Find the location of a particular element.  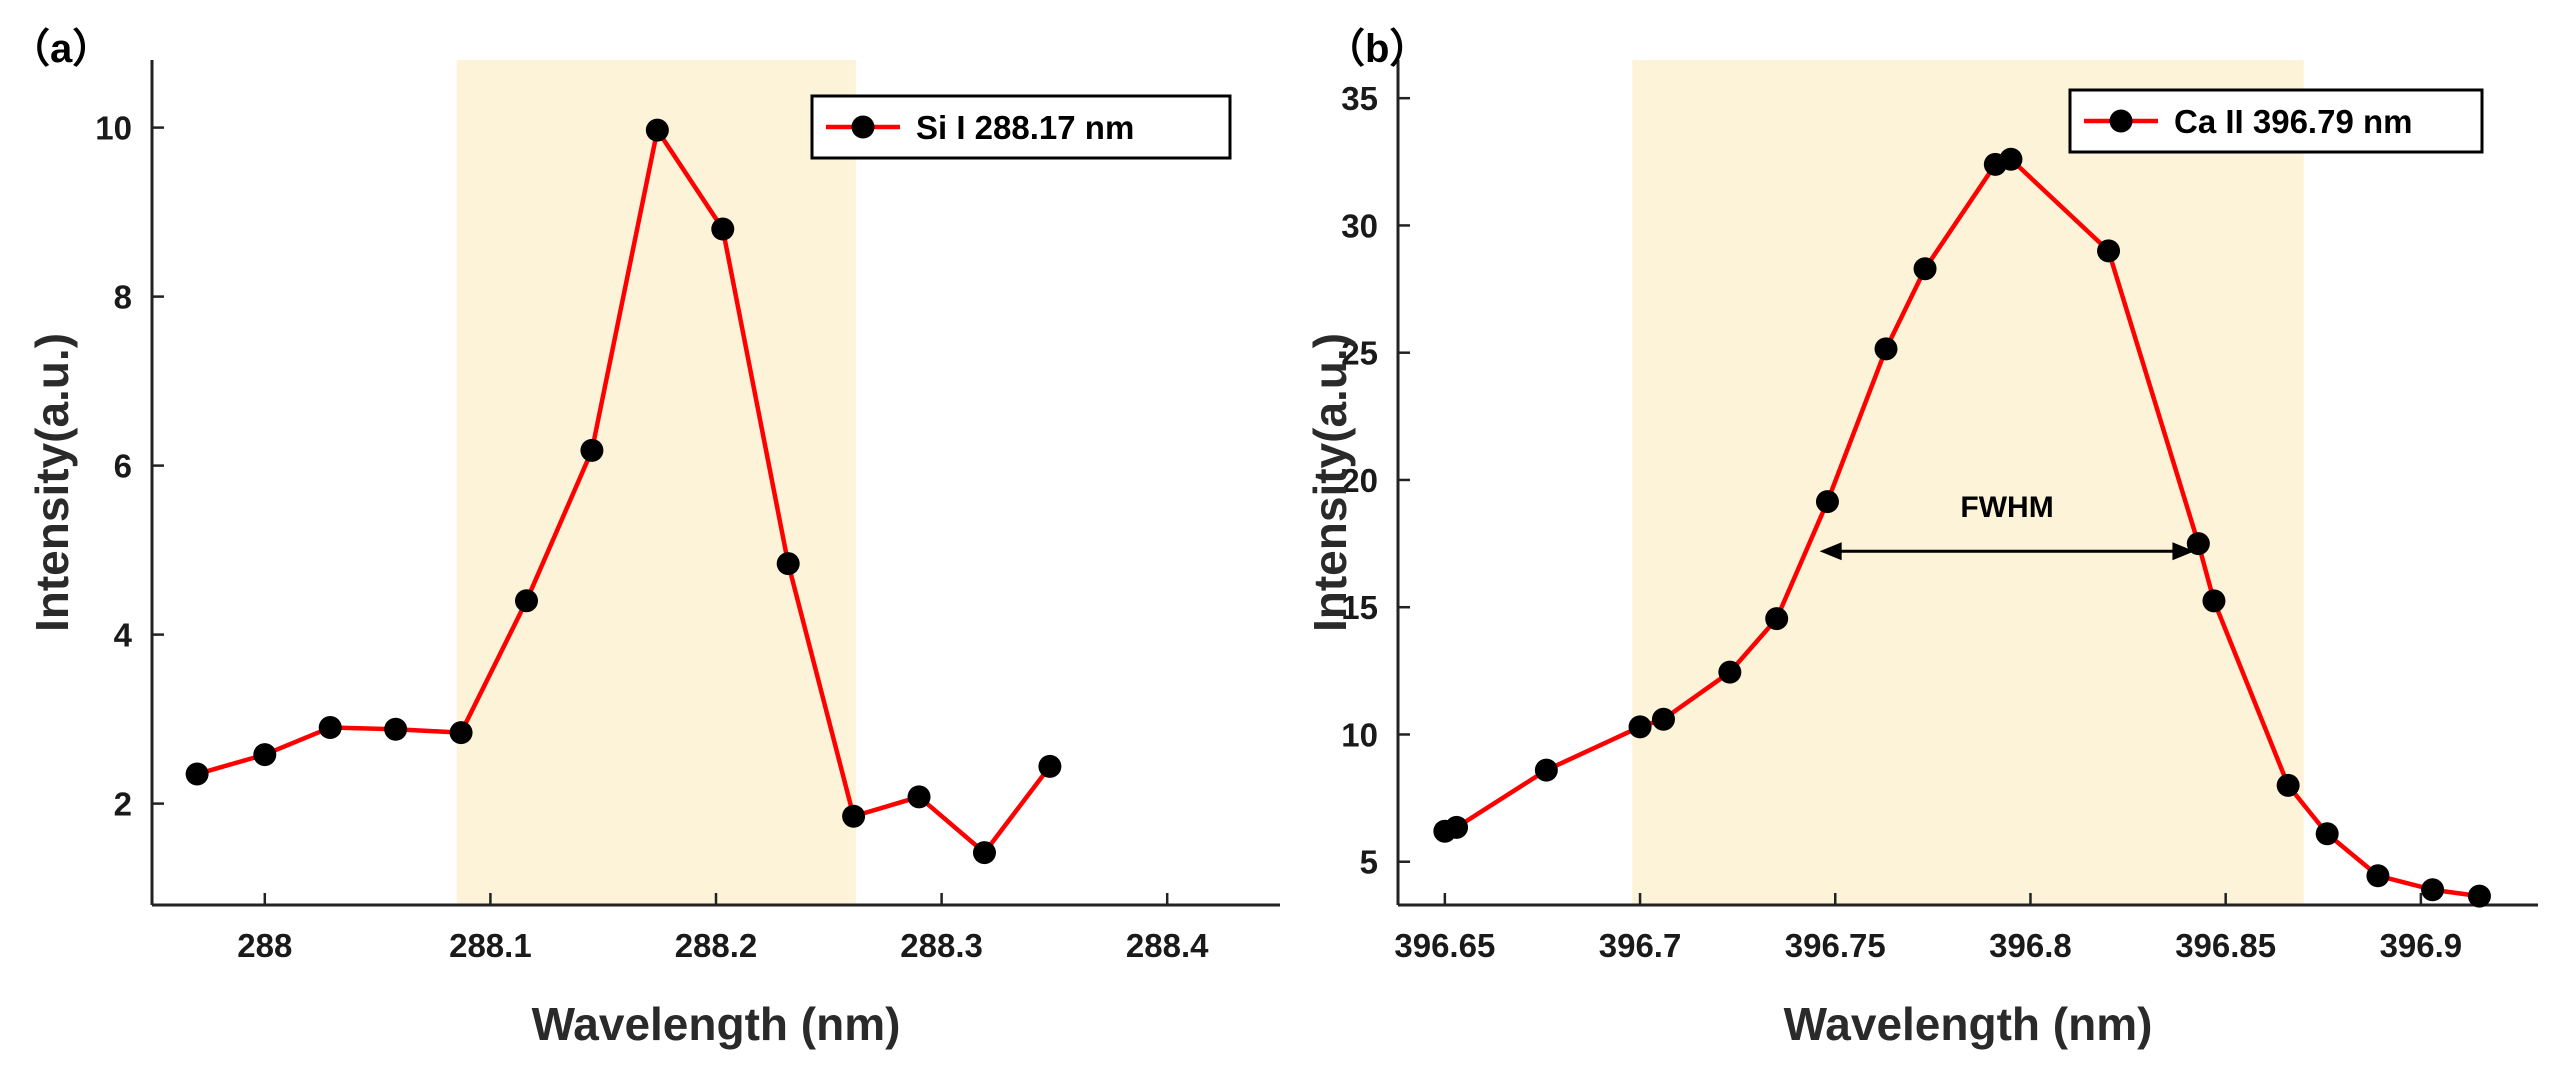

x-tick-label: 288 is located at coordinates (264, 945).